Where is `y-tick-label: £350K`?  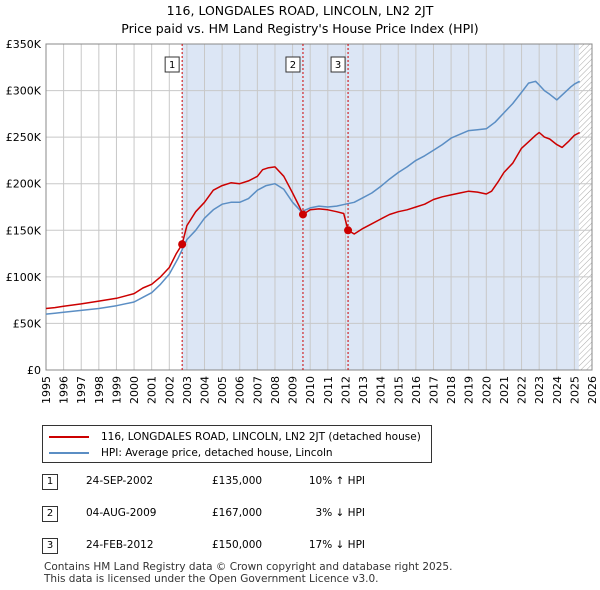
y-tick-label: £350K is located at coordinates (24, 44).